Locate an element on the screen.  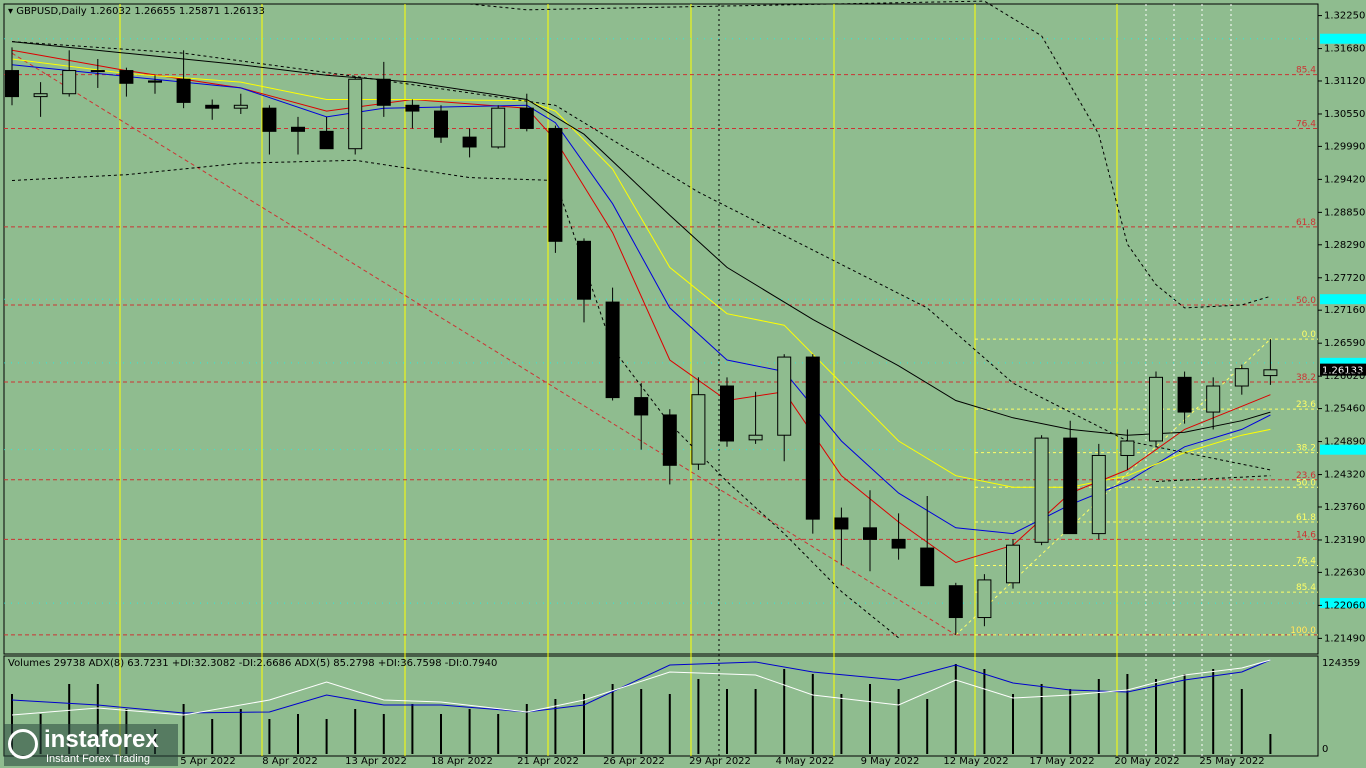
fibo-red-level-label: 61.8 is located at coordinates (1306, 223).